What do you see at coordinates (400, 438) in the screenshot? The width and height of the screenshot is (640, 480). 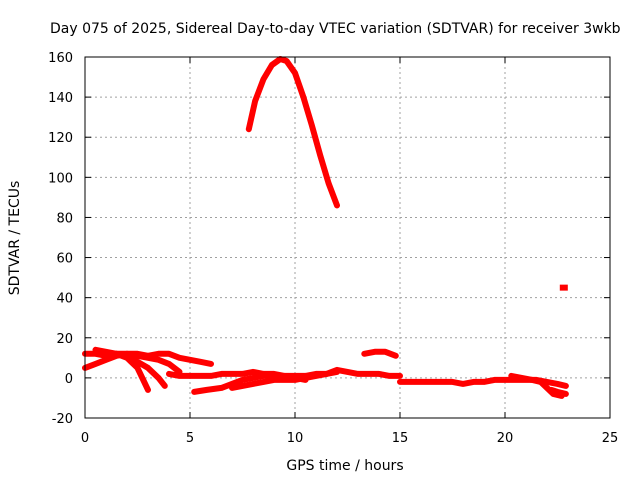 I see `x-tick-label: 15` at bounding box center [400, 438].